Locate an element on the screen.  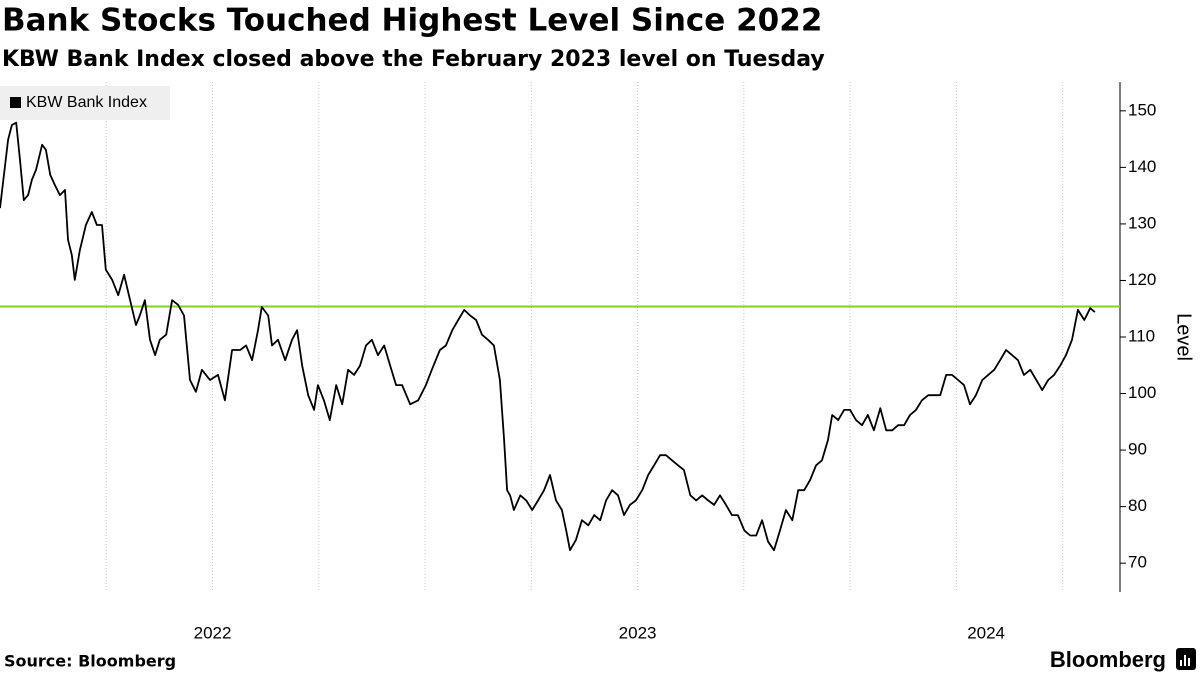
legend-box is located at coordinates (85, 103).